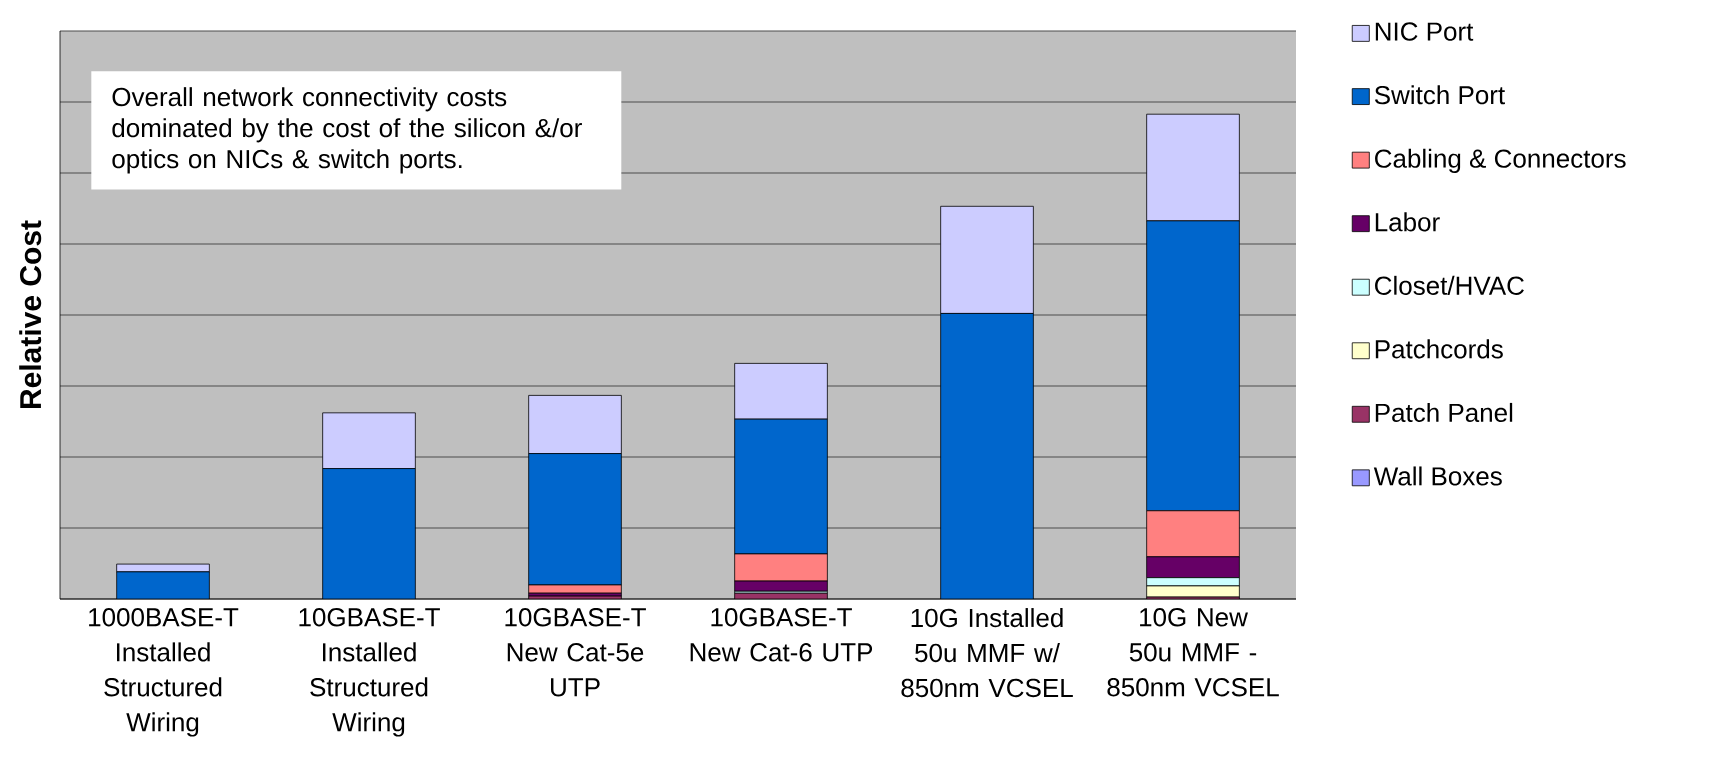 The image size is (1717, 784). I want to click on legend-label: Labor, so click(1407, 222).